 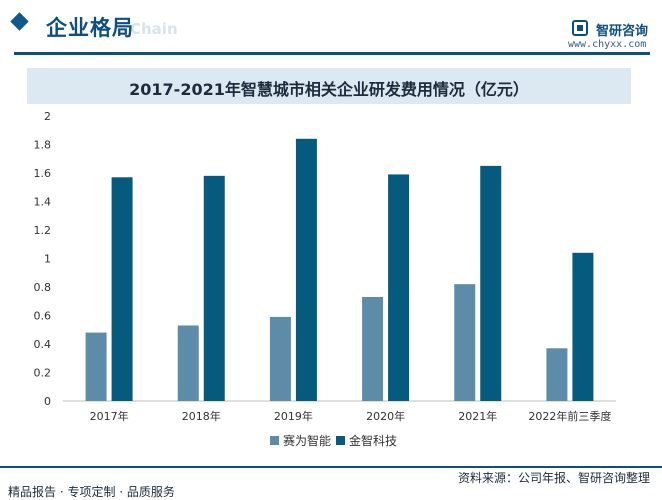 I want to click on y-tick-label: 0.2, so click(x=43, y=373).